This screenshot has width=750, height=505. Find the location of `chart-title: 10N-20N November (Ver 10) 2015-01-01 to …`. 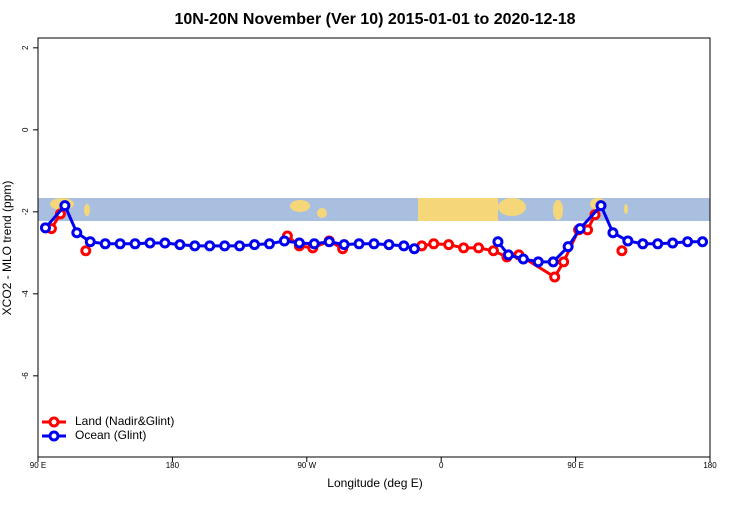

chart-title: 10N-20N November (Ver 10) 2015-01-01 to … is located at coordinates (374, 19).